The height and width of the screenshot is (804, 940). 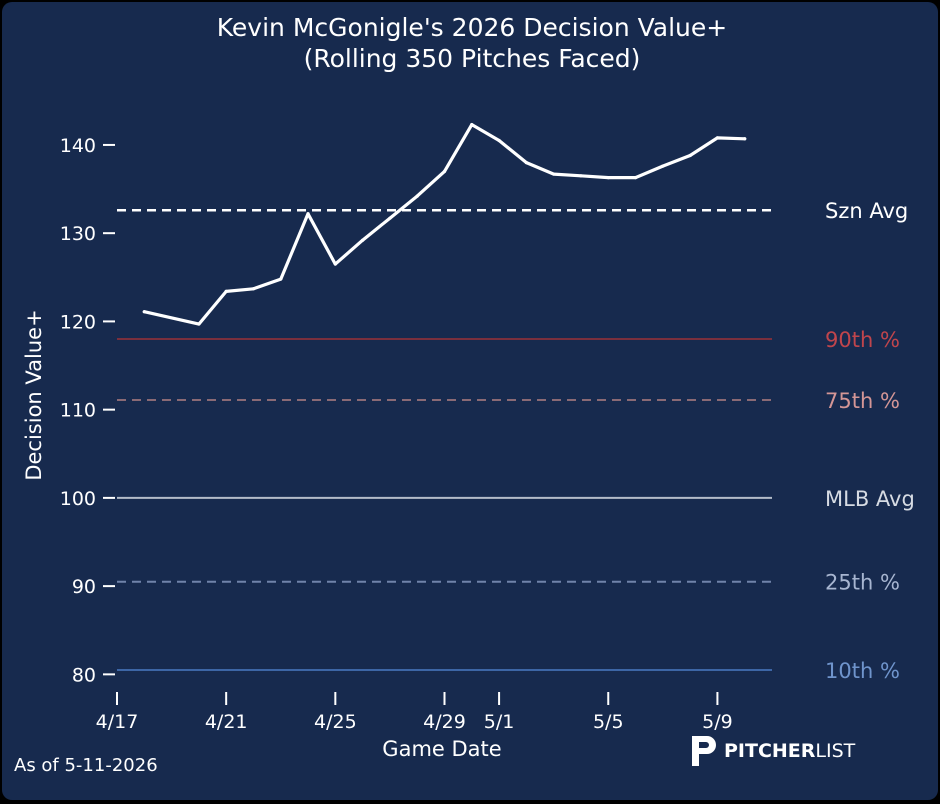 I want to click on ref-label-10th: 10th %, so click(x=862, y=671).